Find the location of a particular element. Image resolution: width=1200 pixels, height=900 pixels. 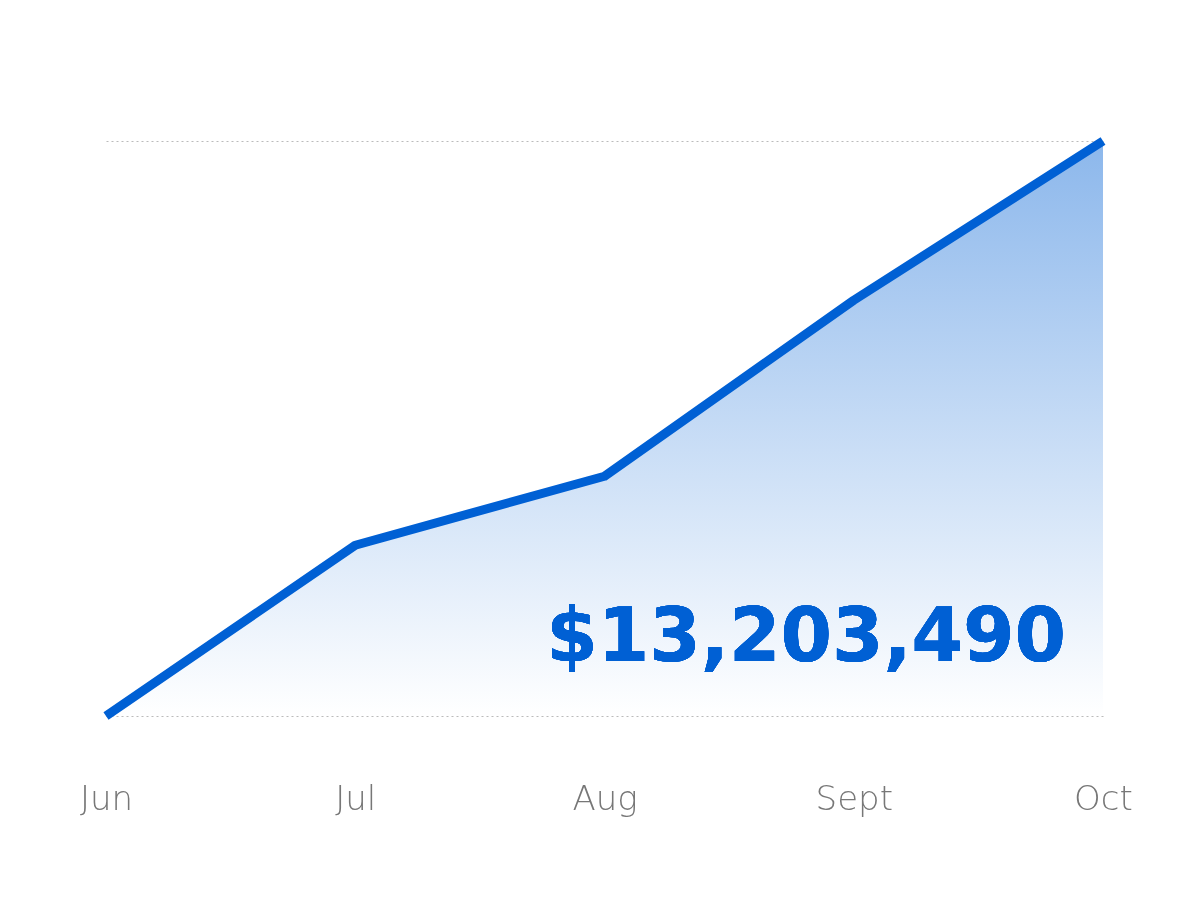

x-tick-label: Jul is located at coordinates (356, 797).